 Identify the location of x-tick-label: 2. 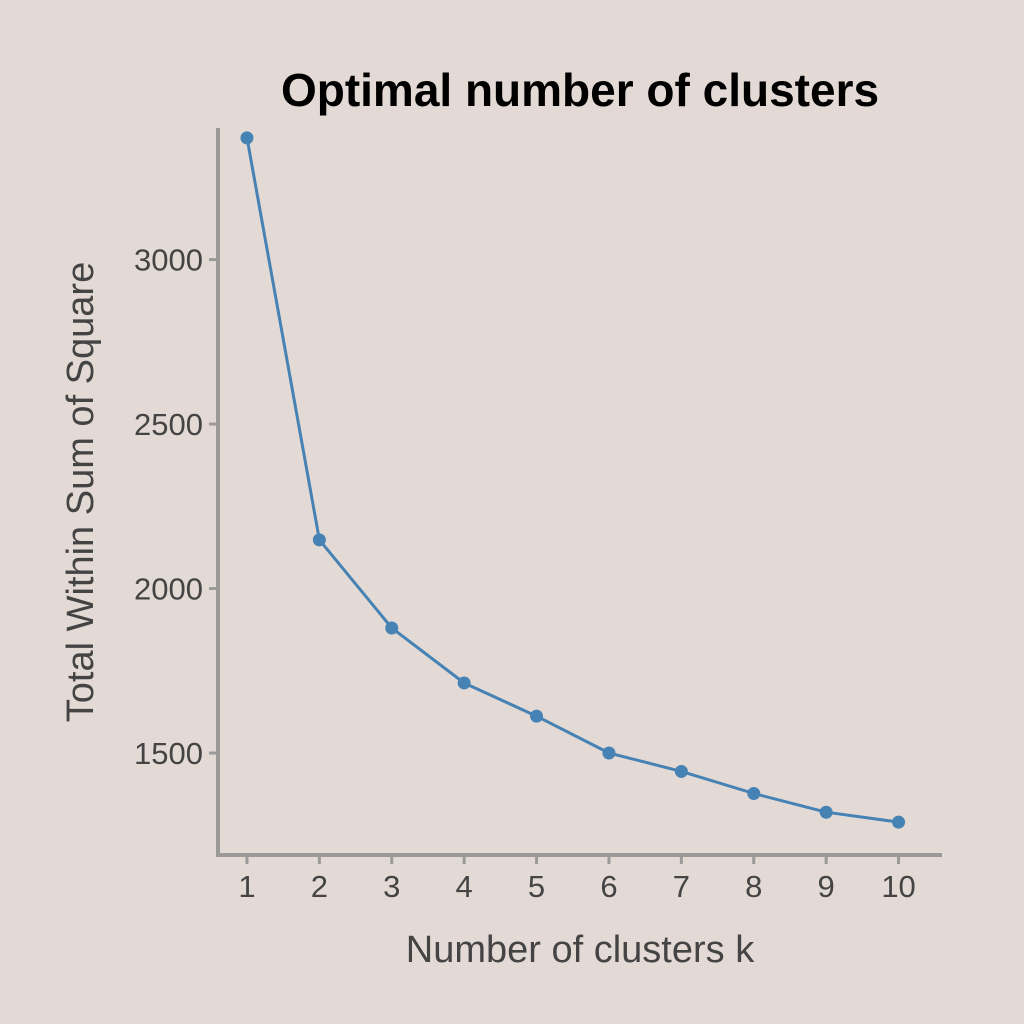
(319, 886).